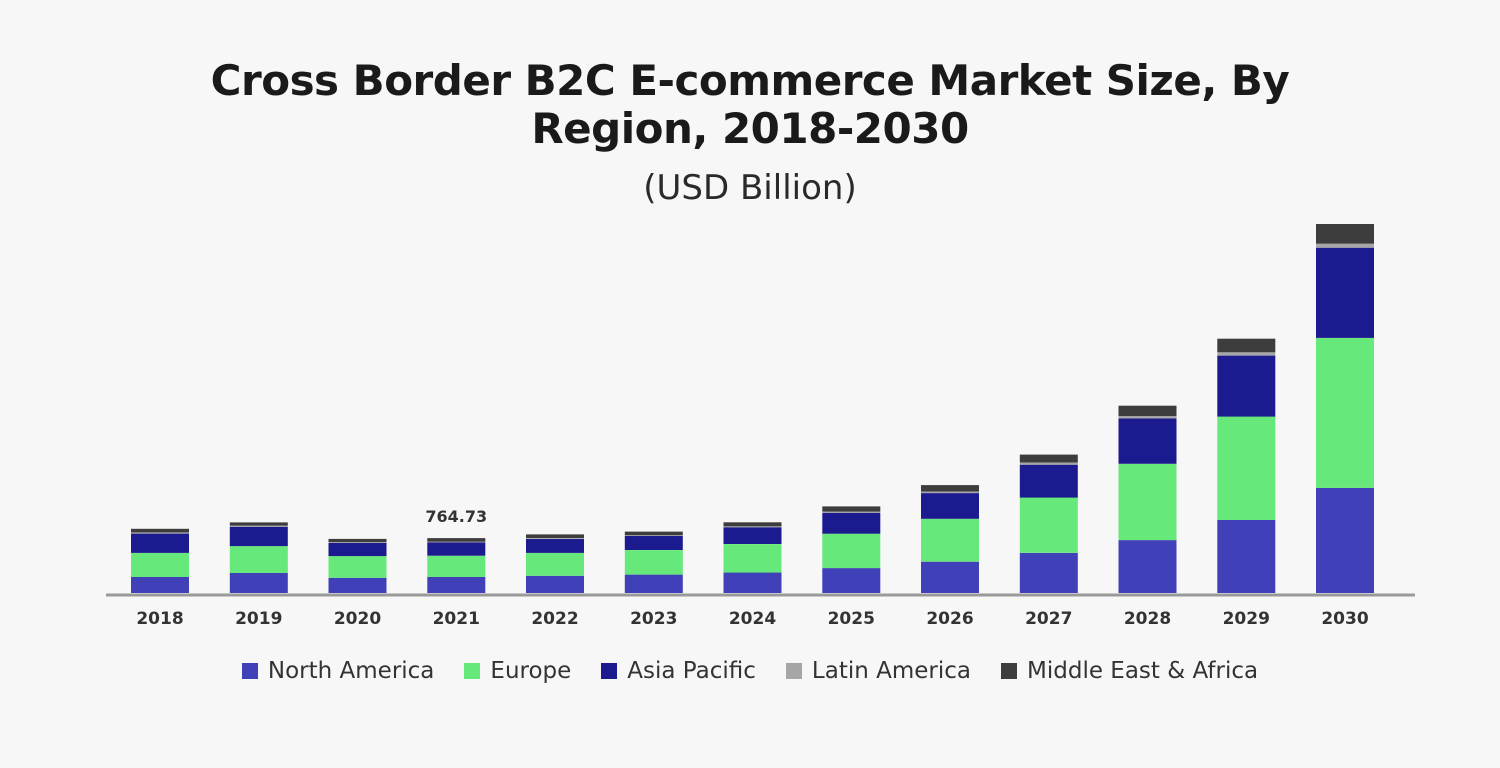  I want to click on bar-2024-latin-america, so click(752, 527).